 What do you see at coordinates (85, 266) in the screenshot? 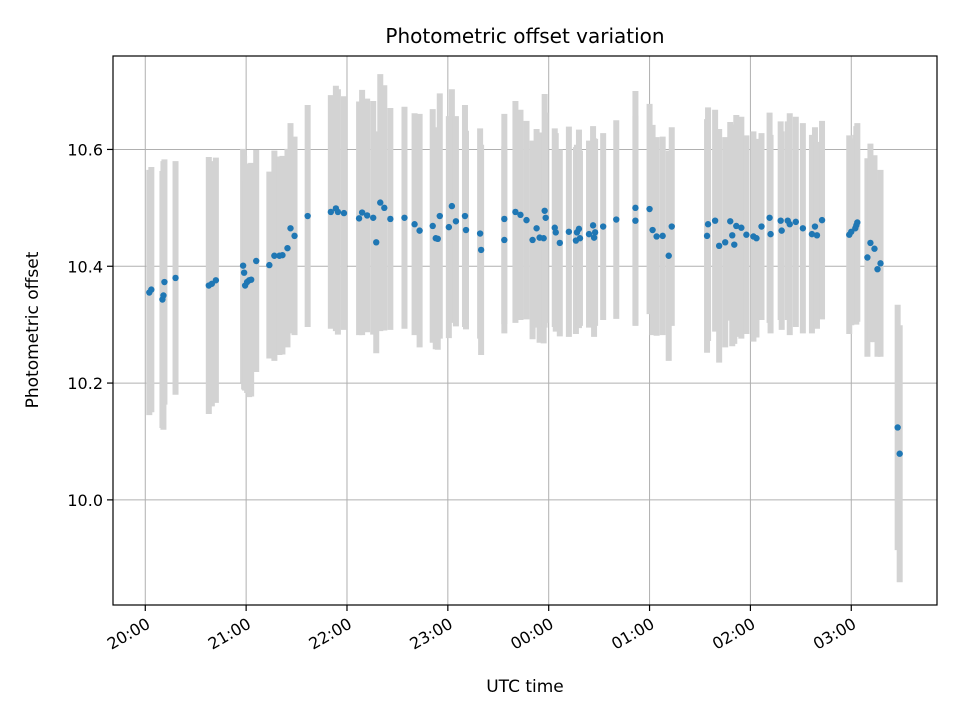
I see `y-tick-label: 10.4` at bounding box center [85, 266].